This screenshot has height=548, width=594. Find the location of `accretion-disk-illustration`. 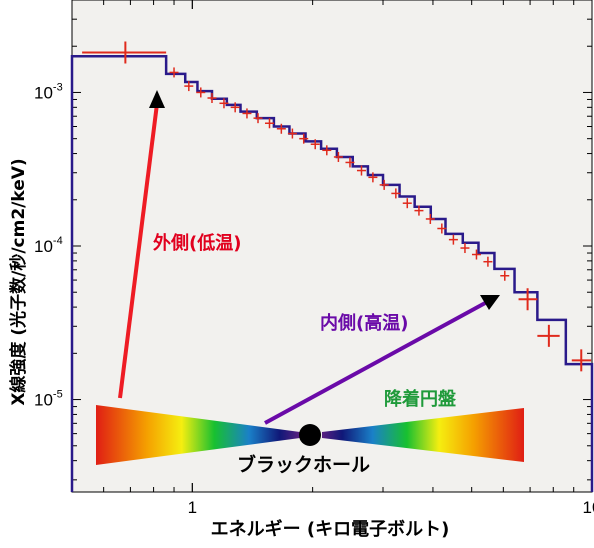

accretion-disk-illustration is located at coordinates (310, 435).